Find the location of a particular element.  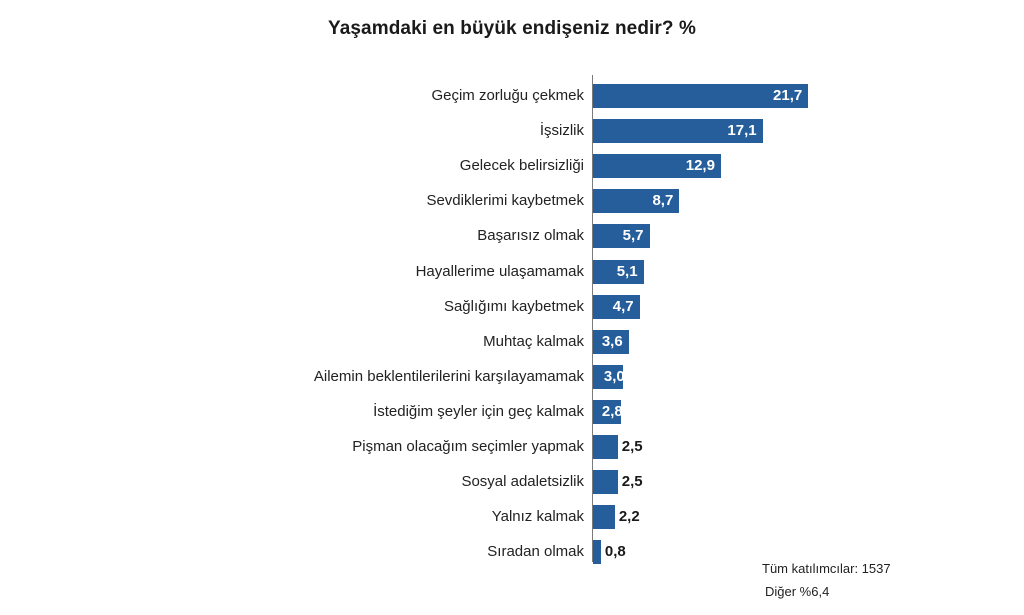

y-axis-line is located at coordinates (592, 318).